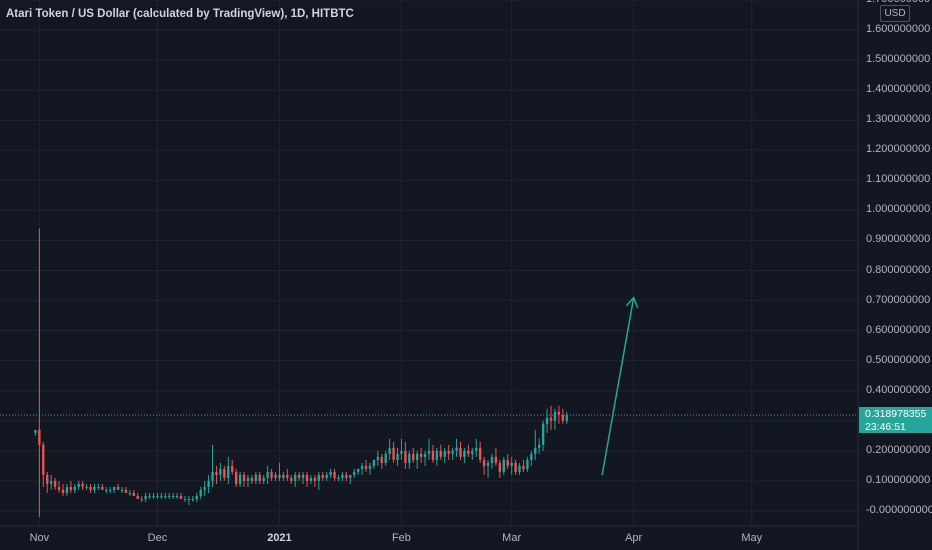 The width and height of the screenshot is (932, 550). I want to click on price-tick-label: 0.900000000, so click(898, 239).